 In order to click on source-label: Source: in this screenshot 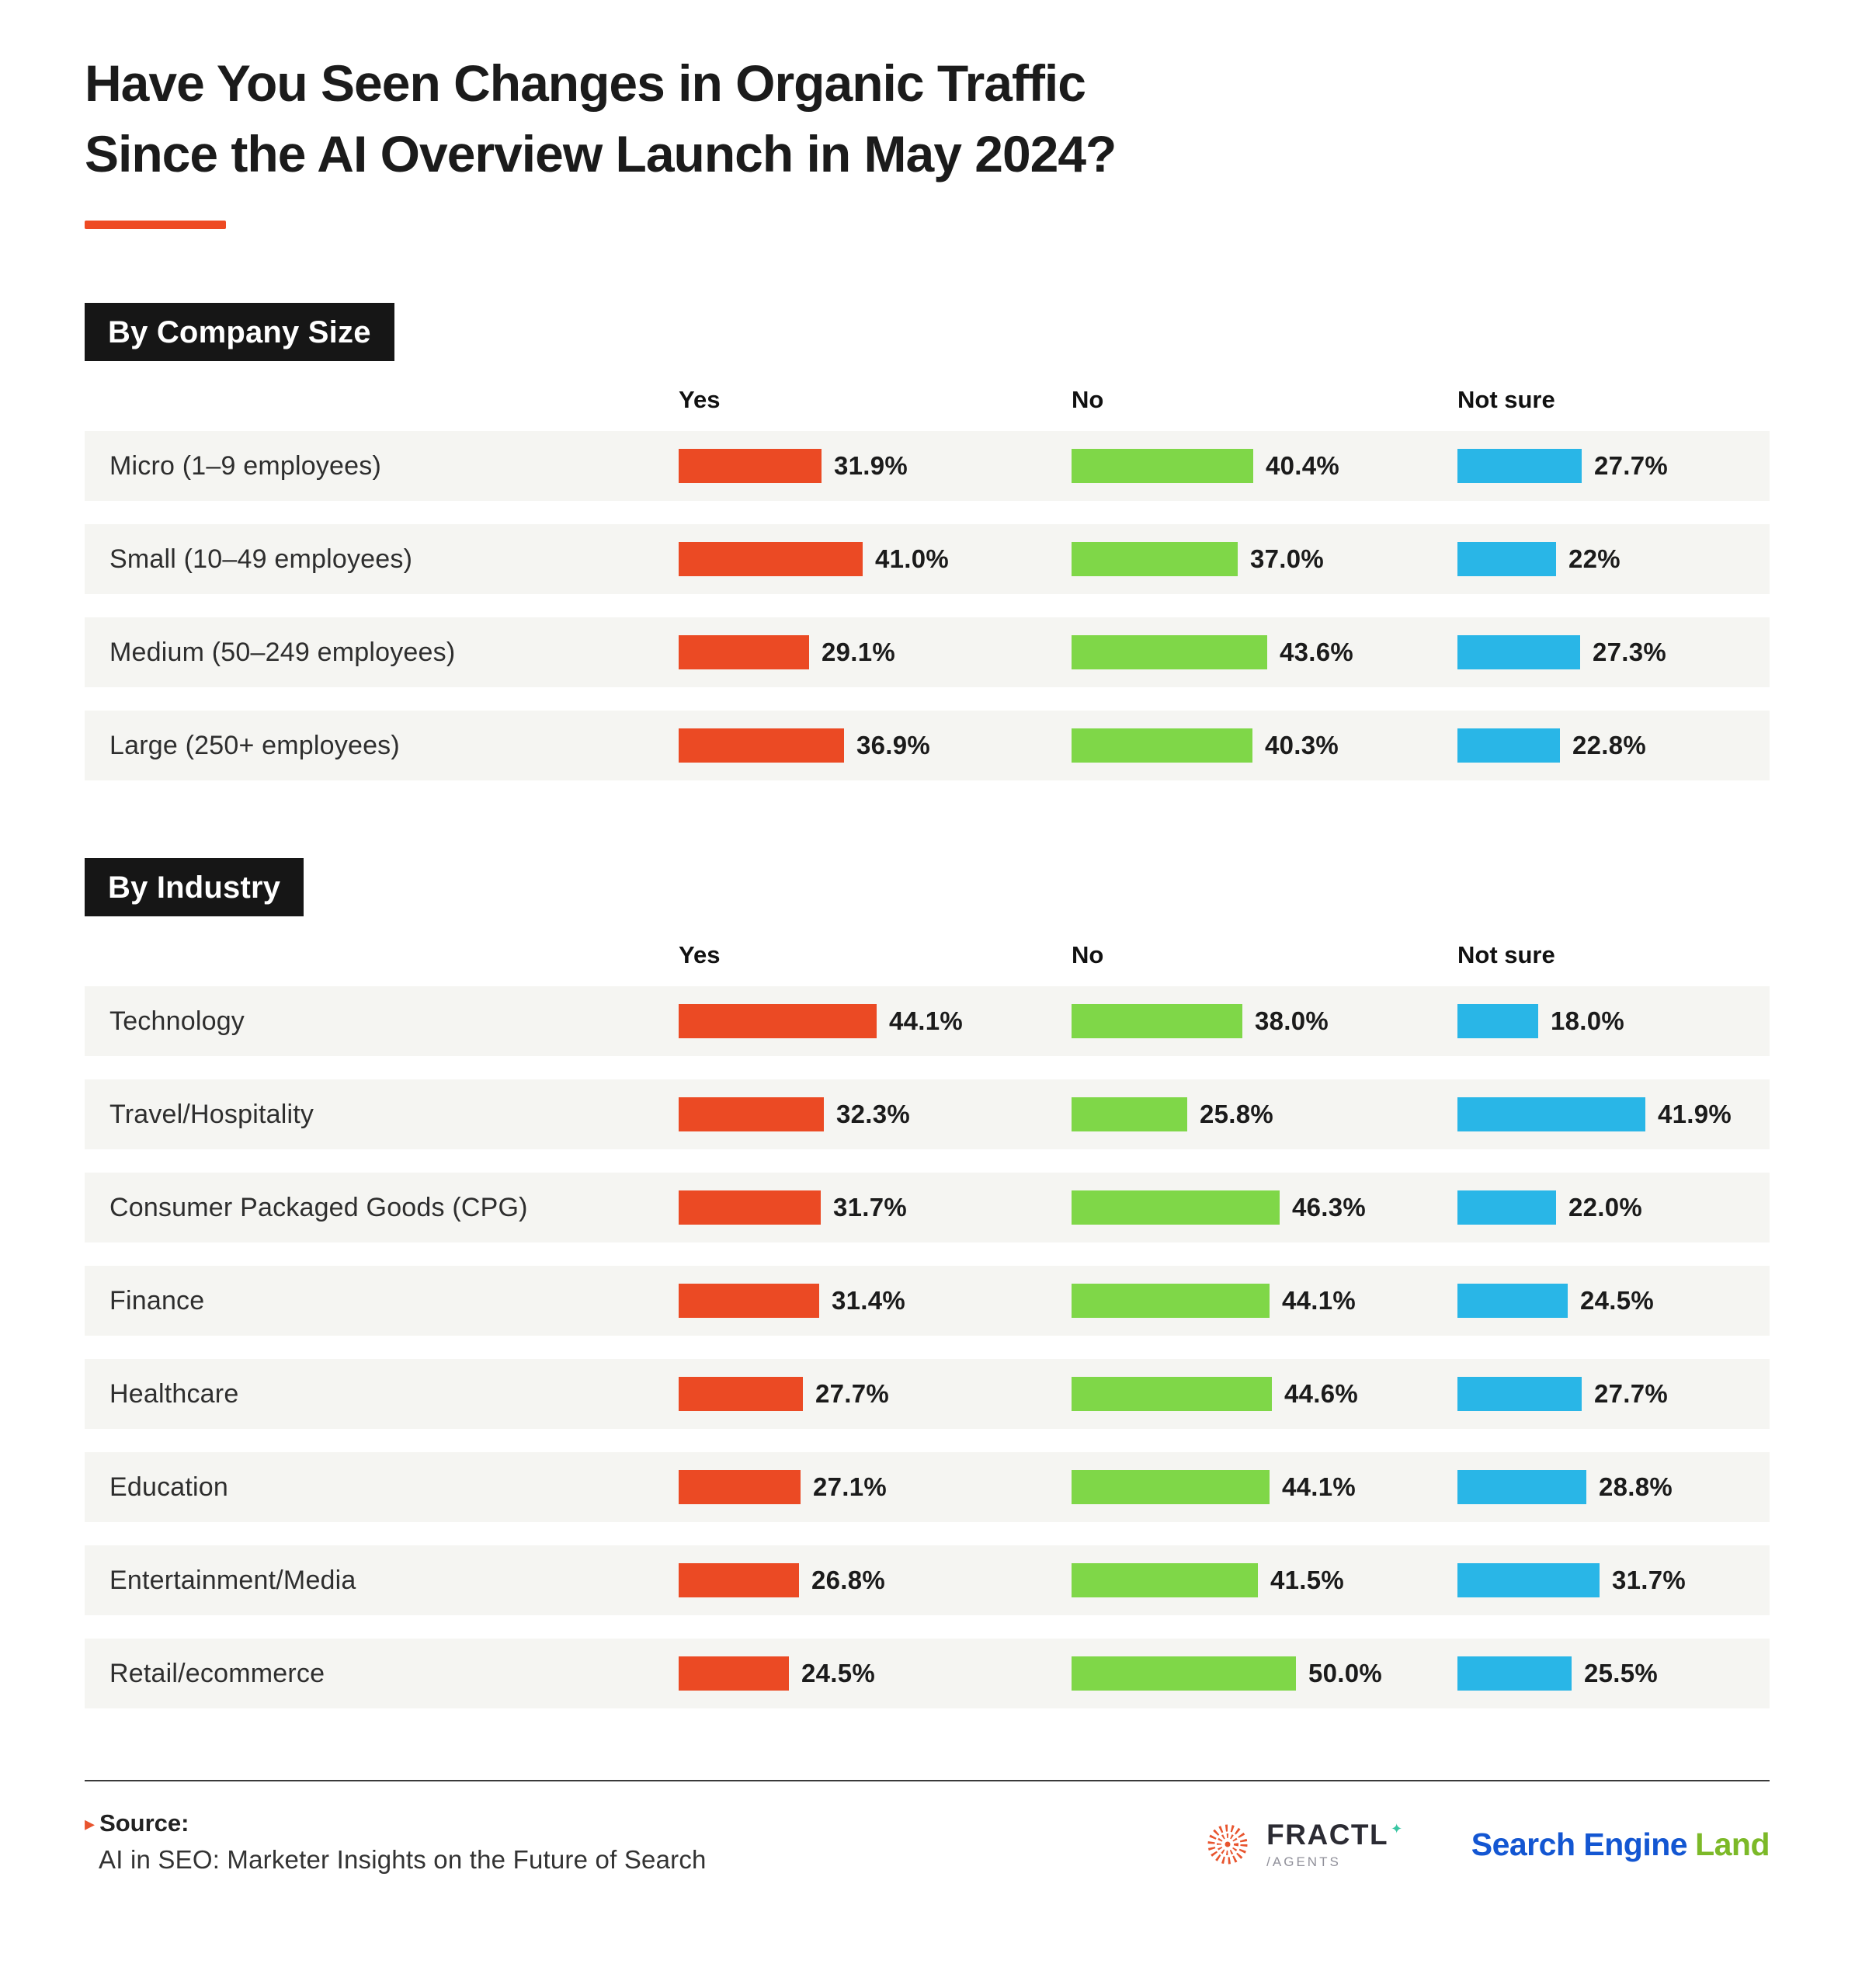, I will do `click(144, 1823)`.